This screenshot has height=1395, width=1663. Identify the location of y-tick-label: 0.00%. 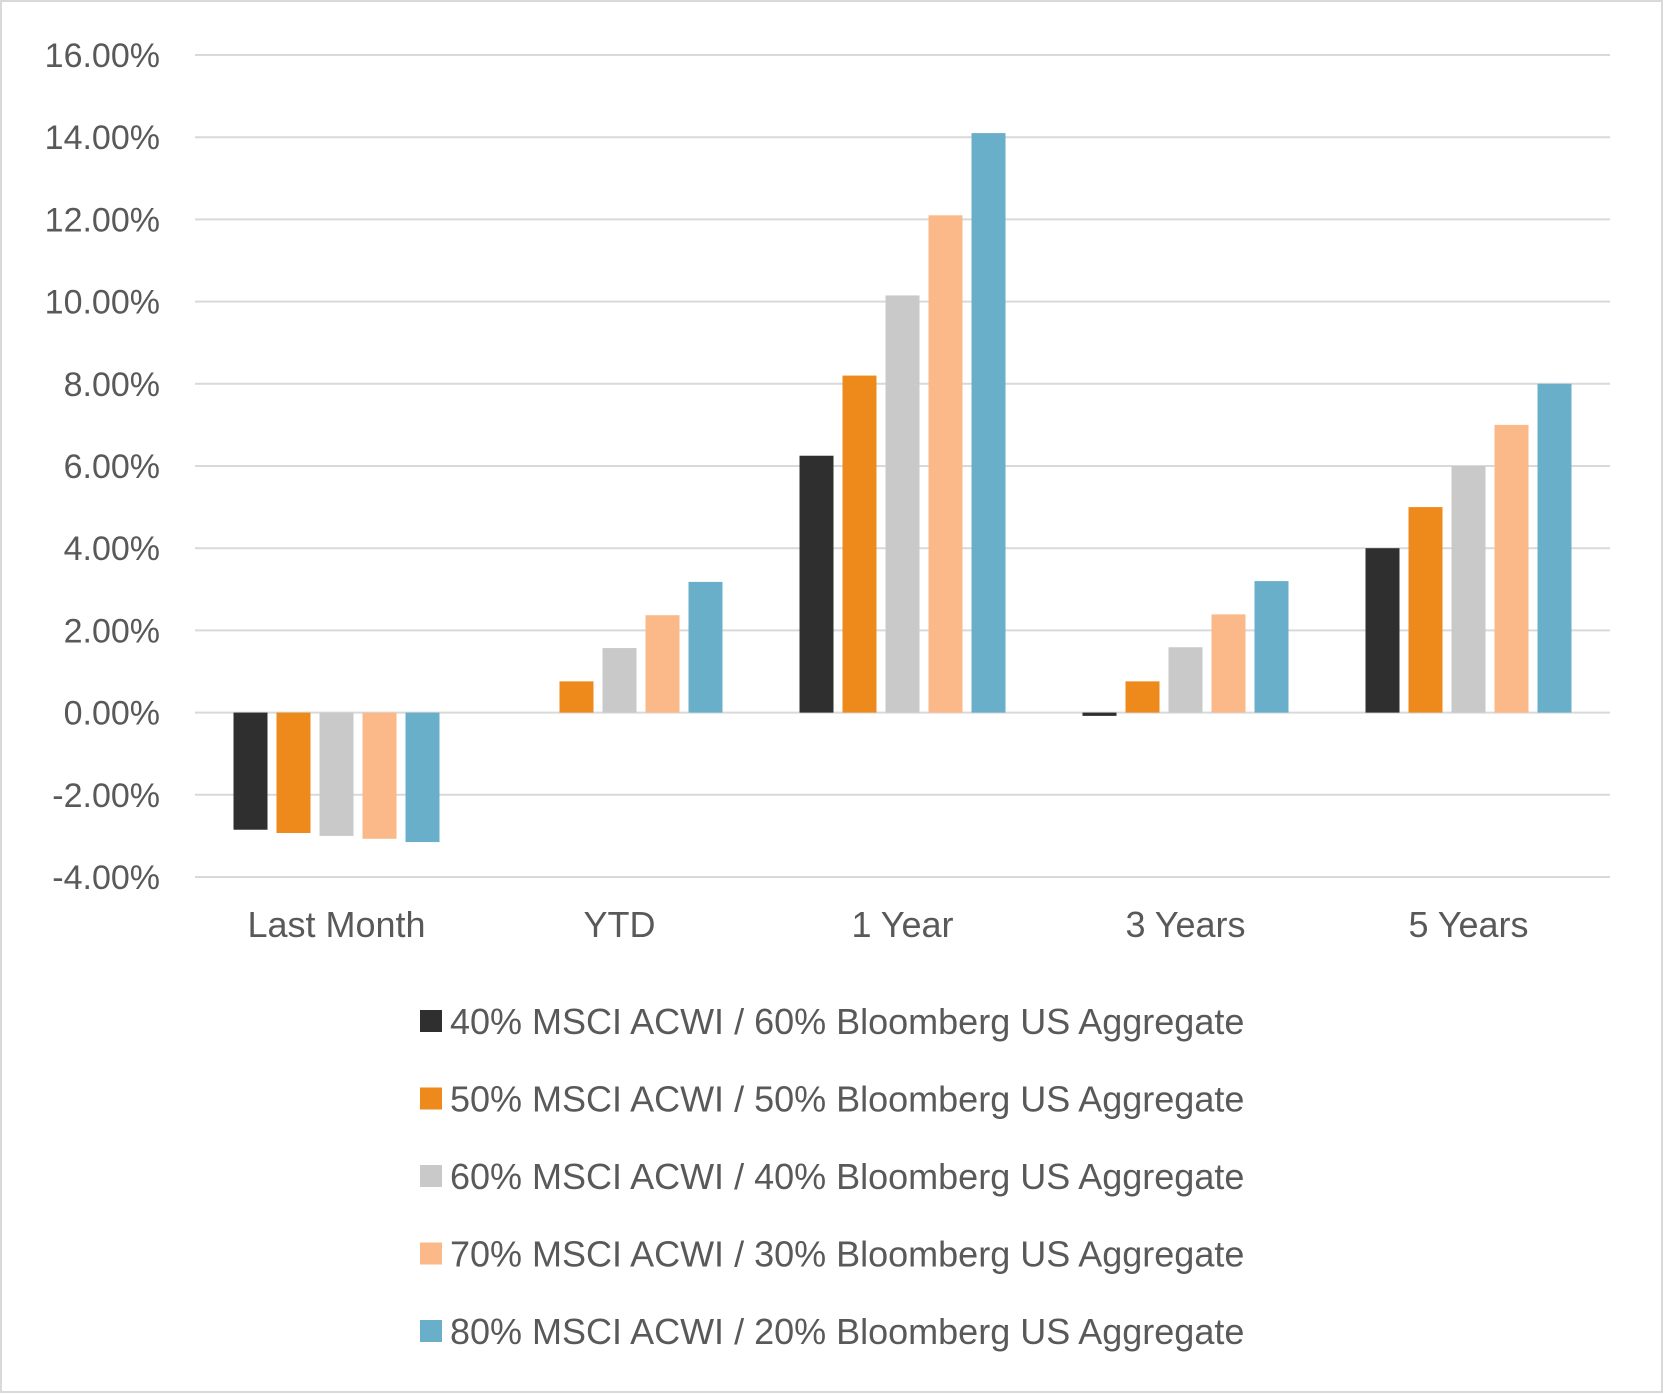
(112, 714).